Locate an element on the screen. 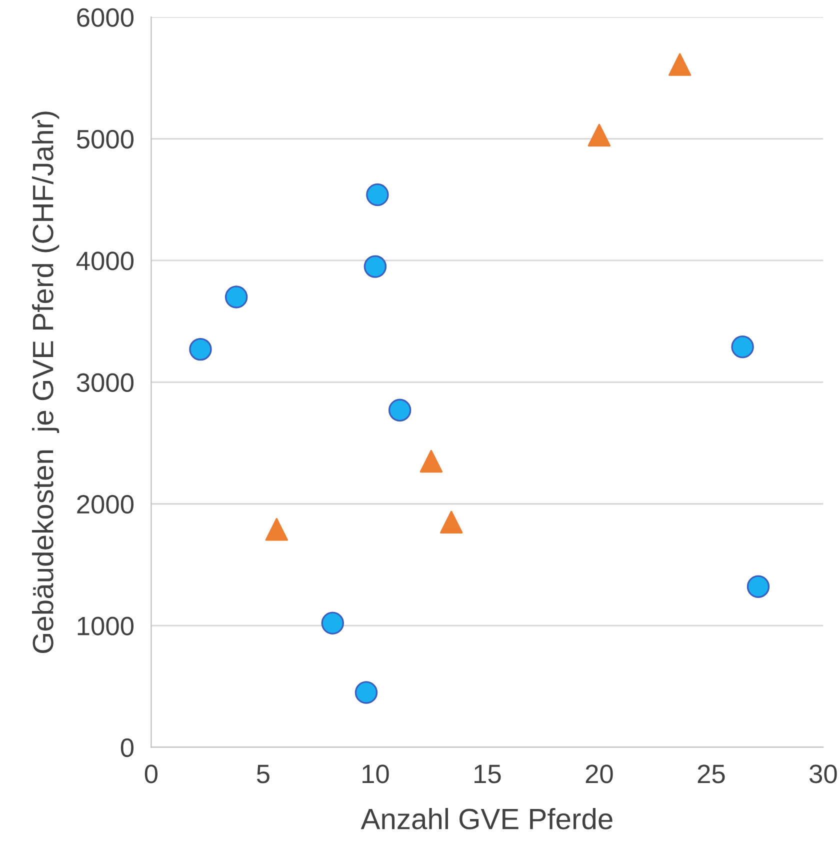 Image resolution: width=840 pixels, height=854 pixels. y-tick-label: 5000 is located at coordinates (105, 139).